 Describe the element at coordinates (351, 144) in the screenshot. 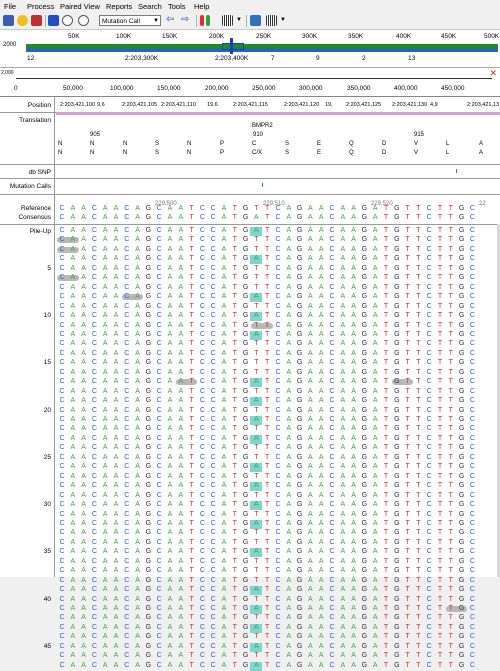

I see `amino-acid: Q` at that location.